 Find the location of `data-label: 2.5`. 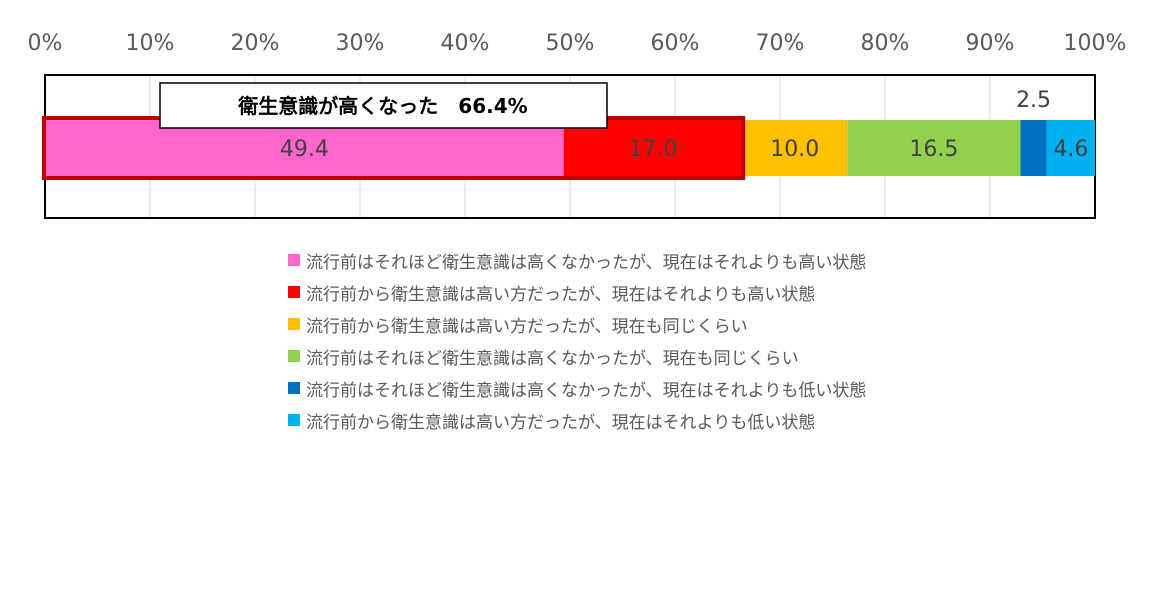

data-label: 2.5 is located at coordinates (1033, 100).